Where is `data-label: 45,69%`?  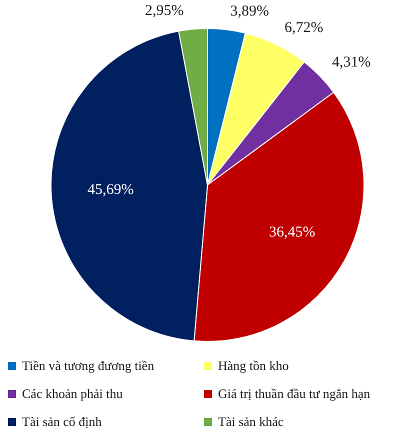 data-label: 45,69% is located at coordinates (110, 190).